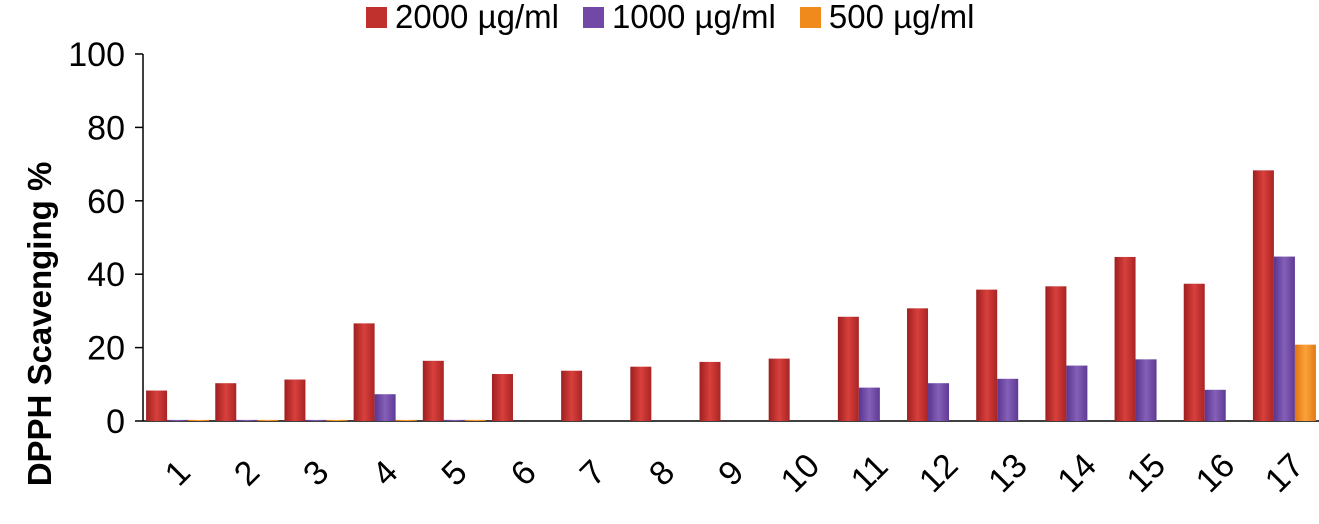  I want to click on y-tick-label: 80, so click(106, 128).